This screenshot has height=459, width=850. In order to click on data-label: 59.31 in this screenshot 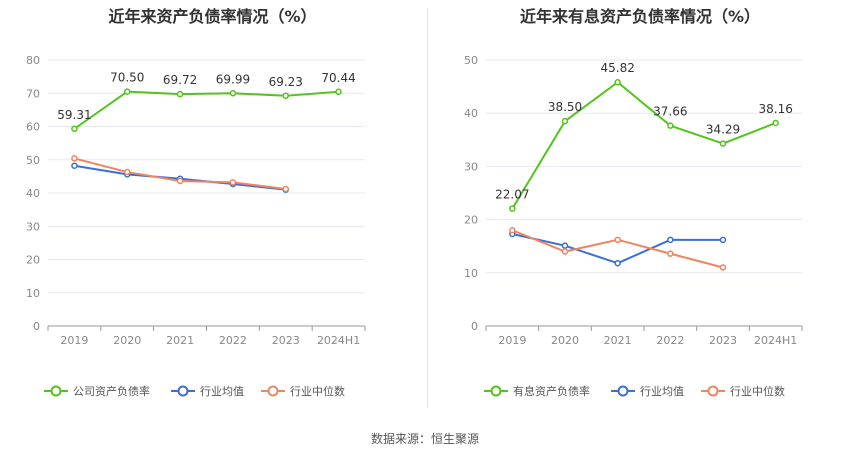, I will do `click(74, 115)`.